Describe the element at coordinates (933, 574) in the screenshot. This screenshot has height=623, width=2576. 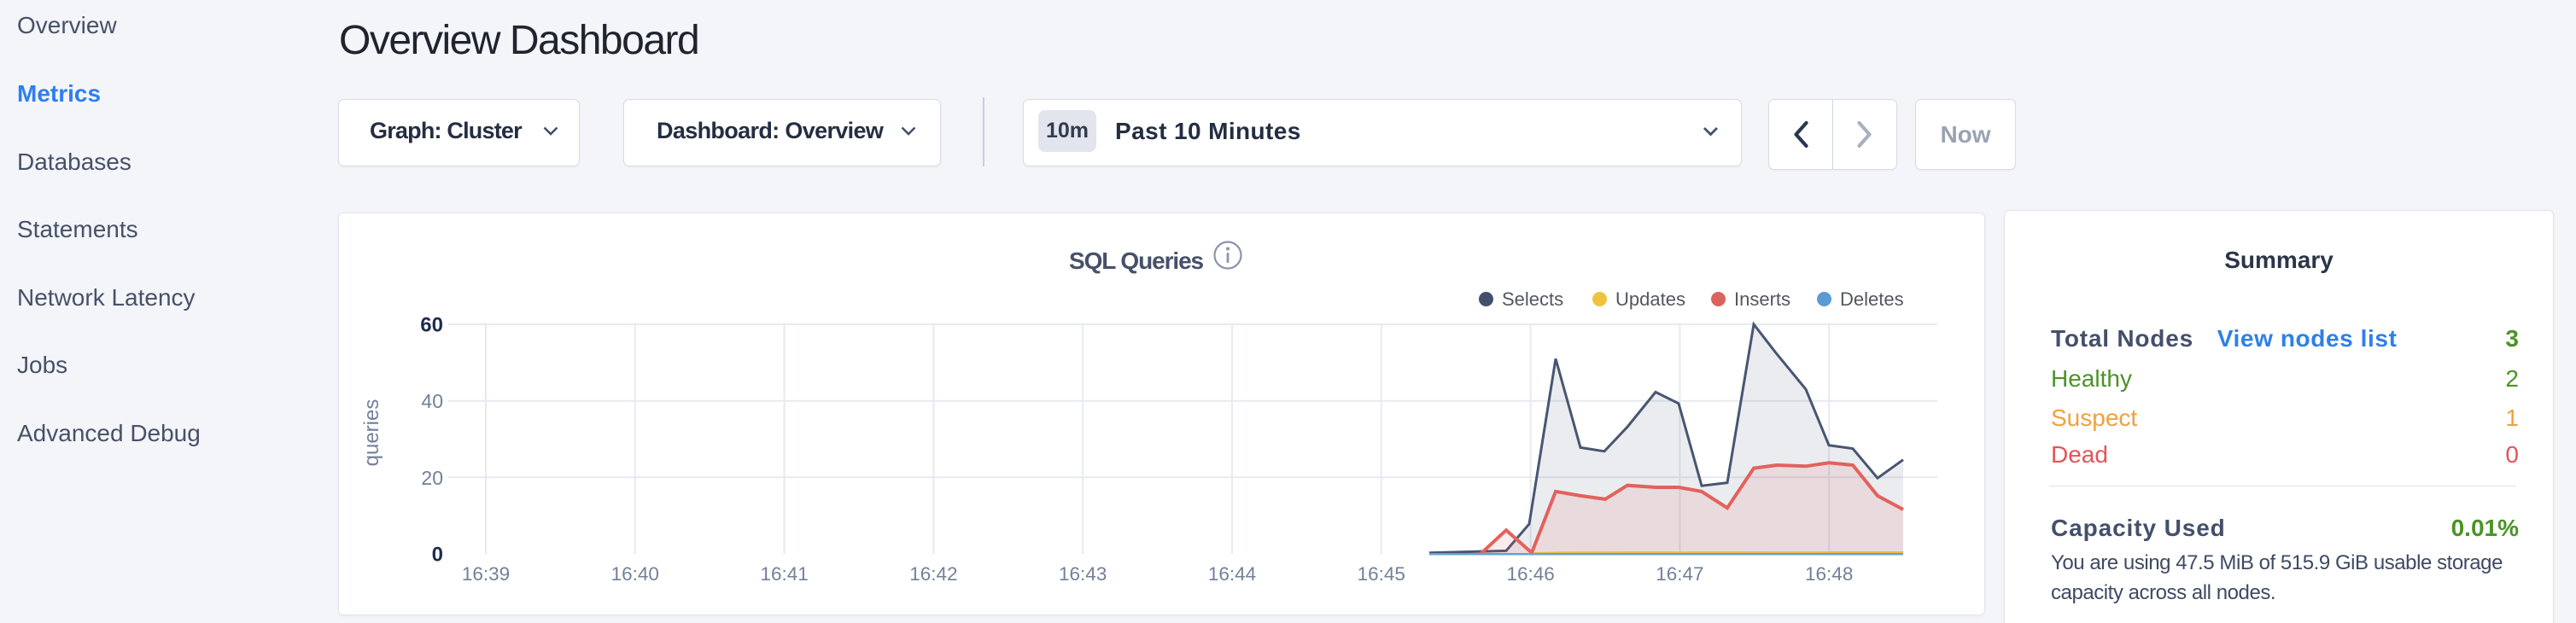
I see `svg-text: 16:42` at that location.